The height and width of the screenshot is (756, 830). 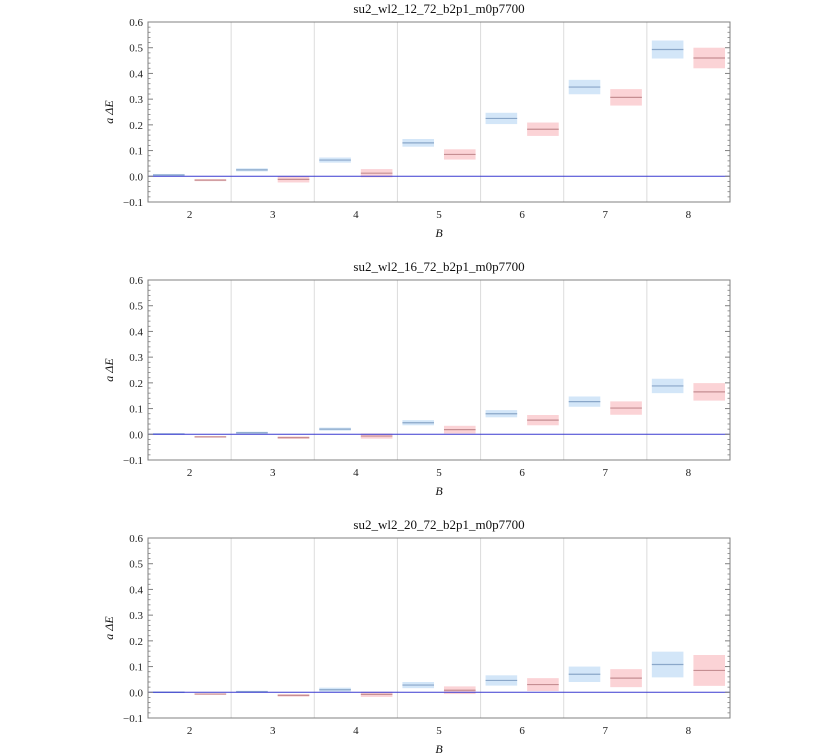 What do you see at coordinates (438, 8) in the screenshot?
I see `chart-title: su2_wl2_12_72_b2p1_m0p7700` at bounding box center [438, 8].